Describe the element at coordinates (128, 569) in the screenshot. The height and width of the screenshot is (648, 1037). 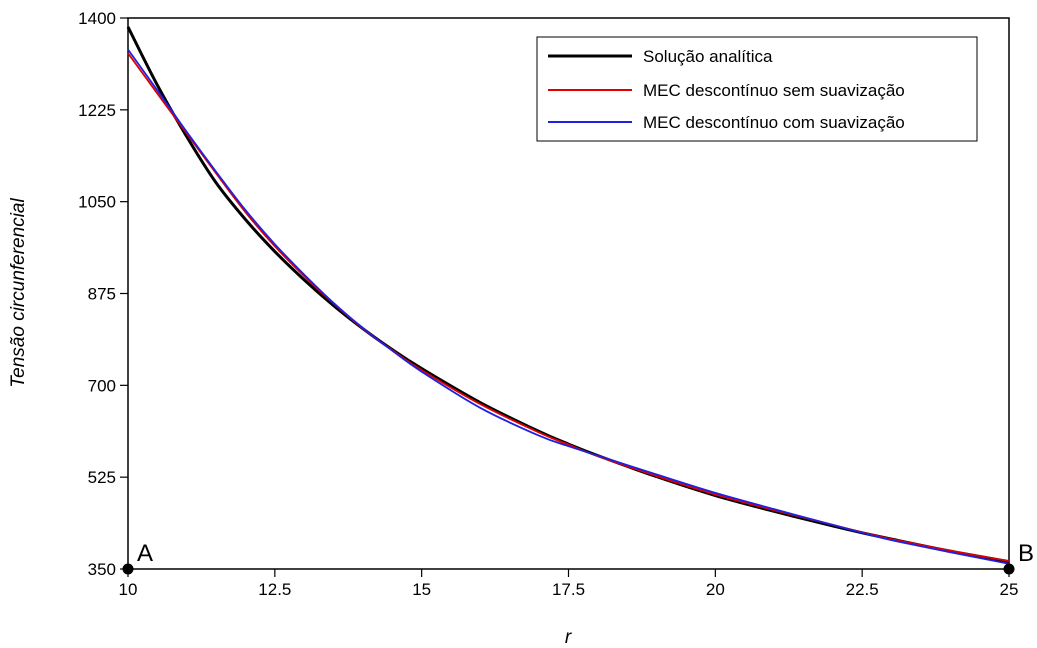
I see `point-marker-a` at that location.